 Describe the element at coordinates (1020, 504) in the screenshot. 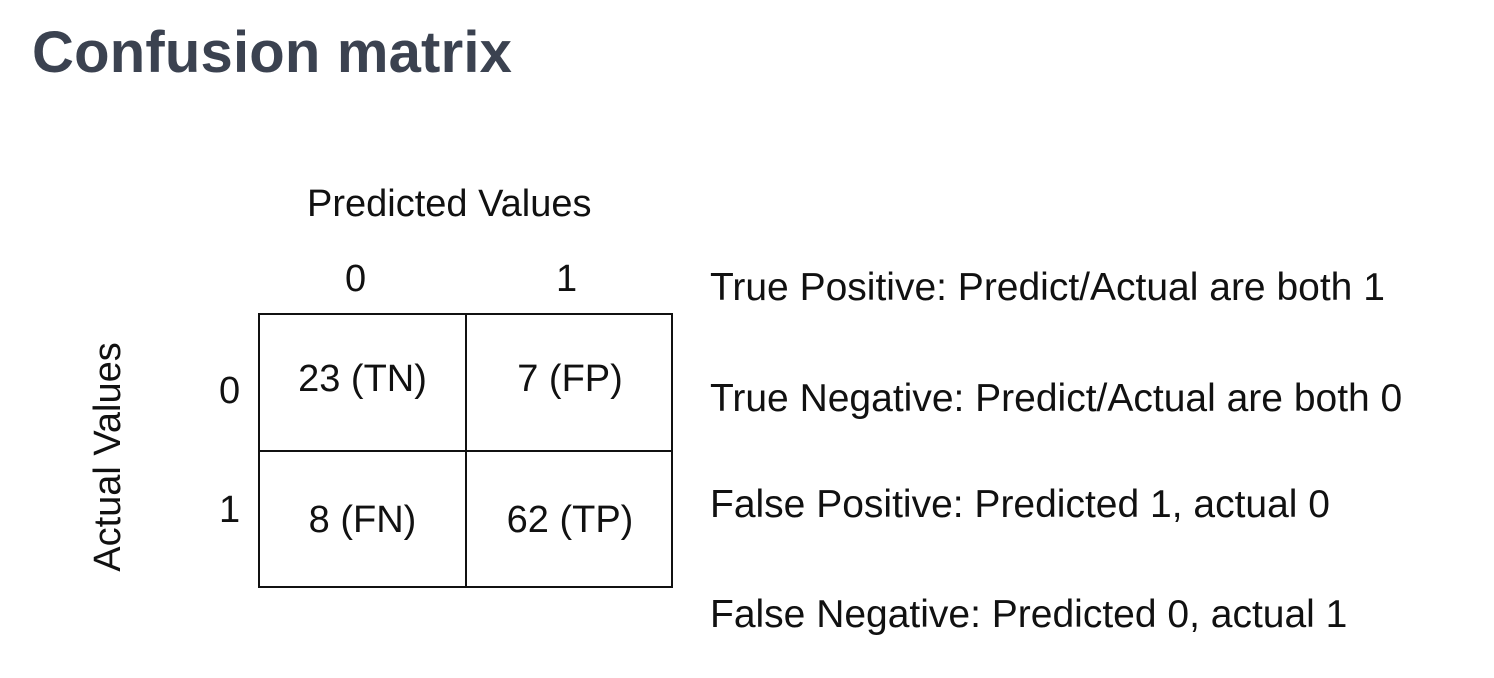

I see `definition-false-positive: False Positive: Predicted 1, actual 0` at that location.